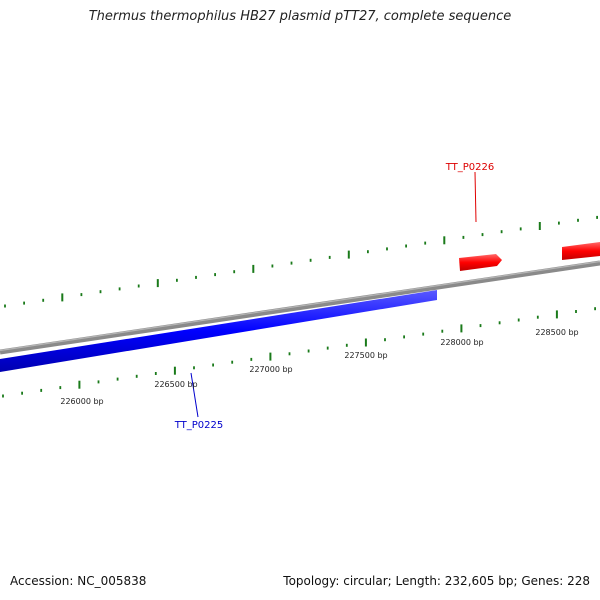 This screenshot has height=600, width=600. Describe the element at coordinates (81, 401) in the screenshot. I see `scale-label: 226000 bp` at that location.